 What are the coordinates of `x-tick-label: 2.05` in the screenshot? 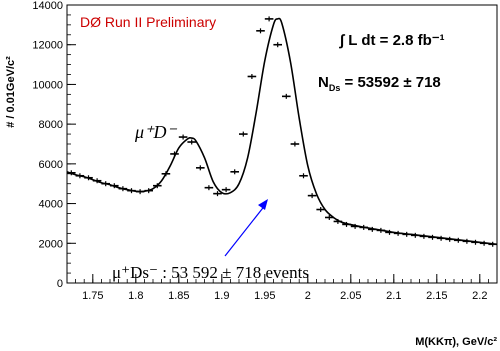 It's located at (350, 296).